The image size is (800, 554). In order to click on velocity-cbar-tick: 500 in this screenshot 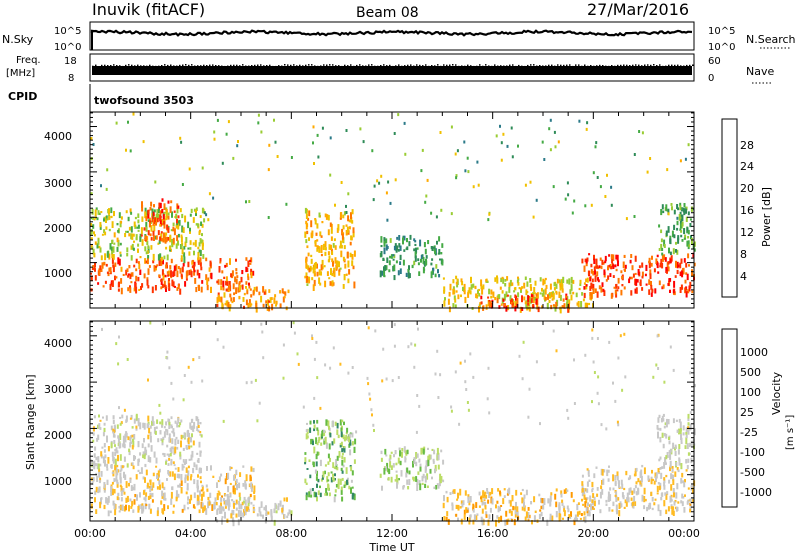, I will do `click(750, 372)`.